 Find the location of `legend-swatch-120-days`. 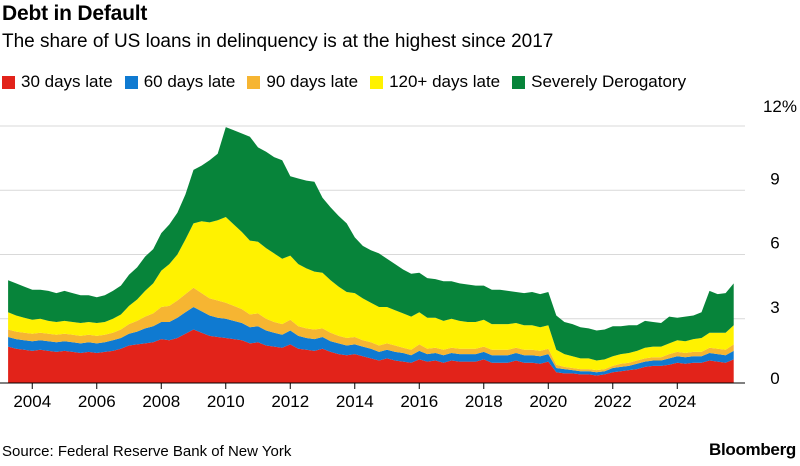

legend-swatch-120-days is located at coordinates (377, 82).